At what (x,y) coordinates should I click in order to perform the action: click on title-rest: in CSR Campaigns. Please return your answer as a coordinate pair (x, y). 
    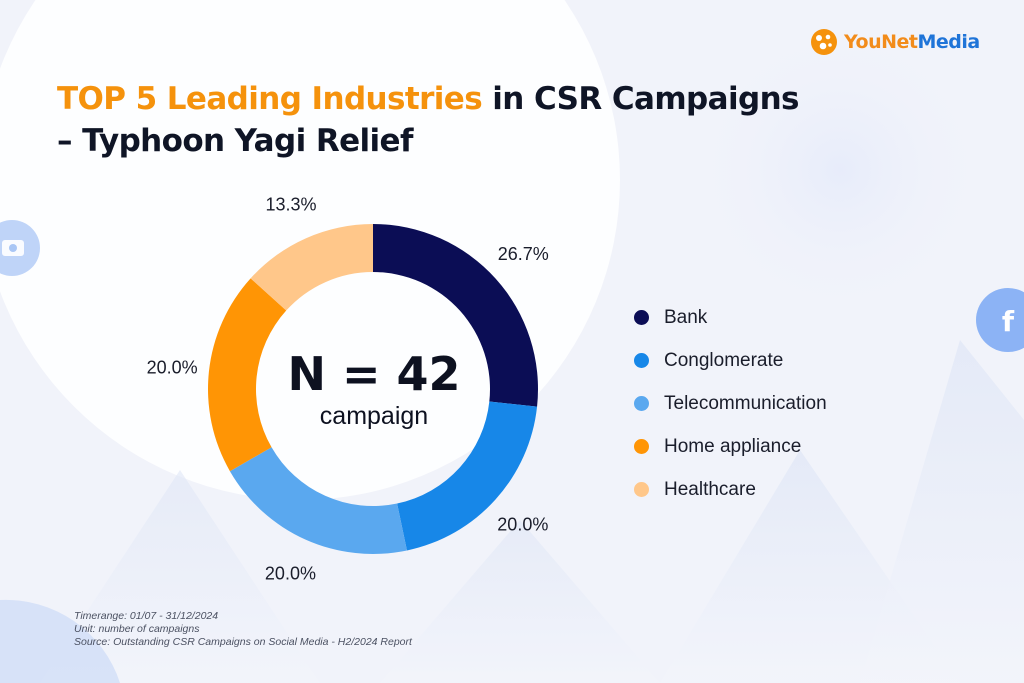
    Looking at the image, I should click on (640, 99).